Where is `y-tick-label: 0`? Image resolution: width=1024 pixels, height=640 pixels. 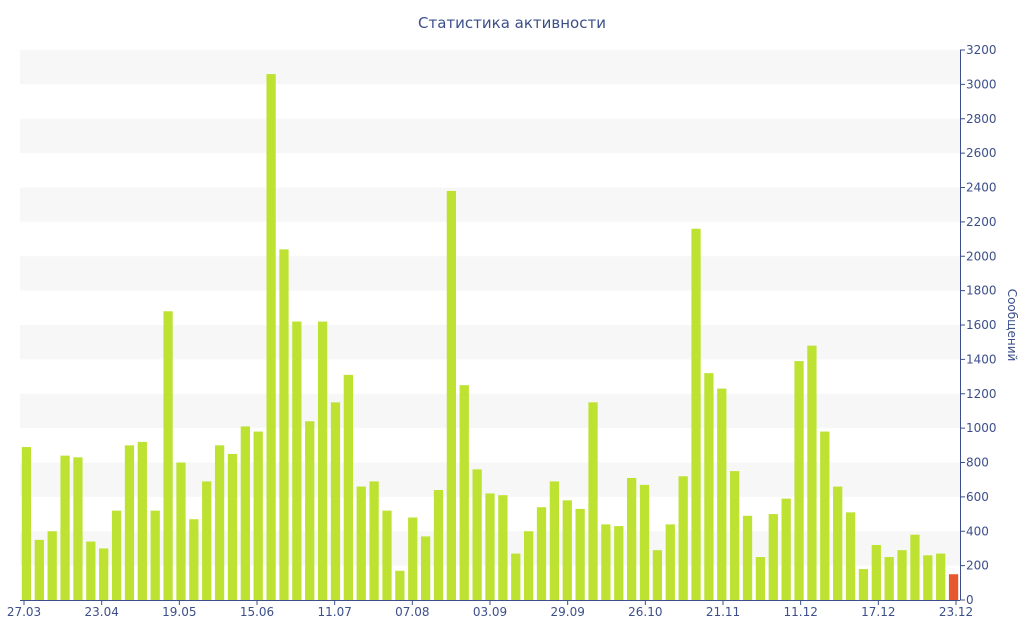 y-tick-label: 0 is located at coordinates (970, 600).